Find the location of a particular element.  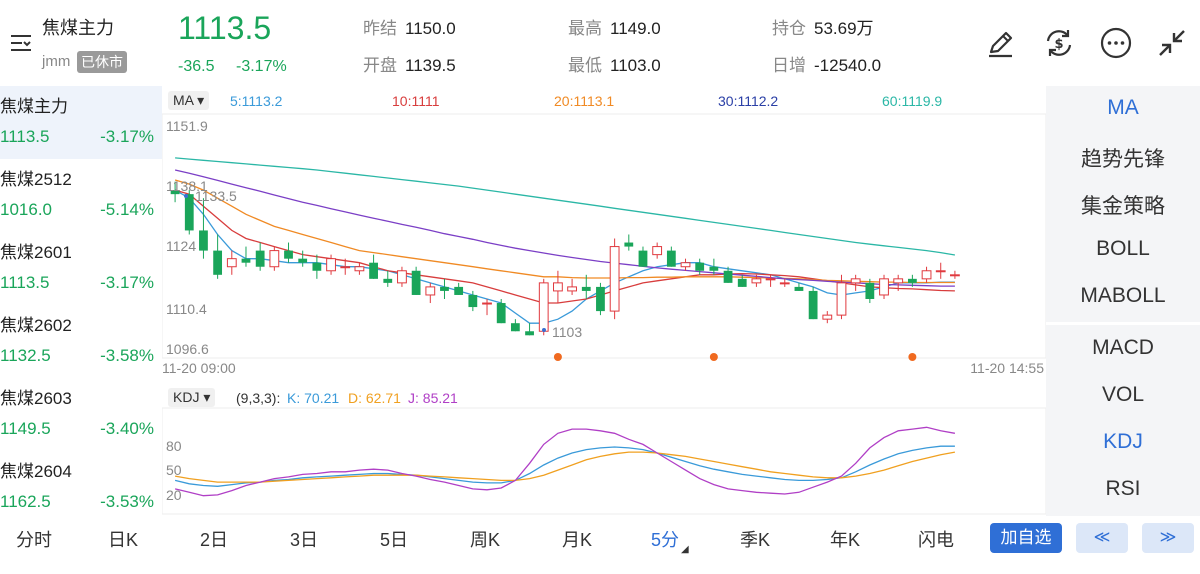

tab-intraday: 分时 is located at coordinates (34, 540).